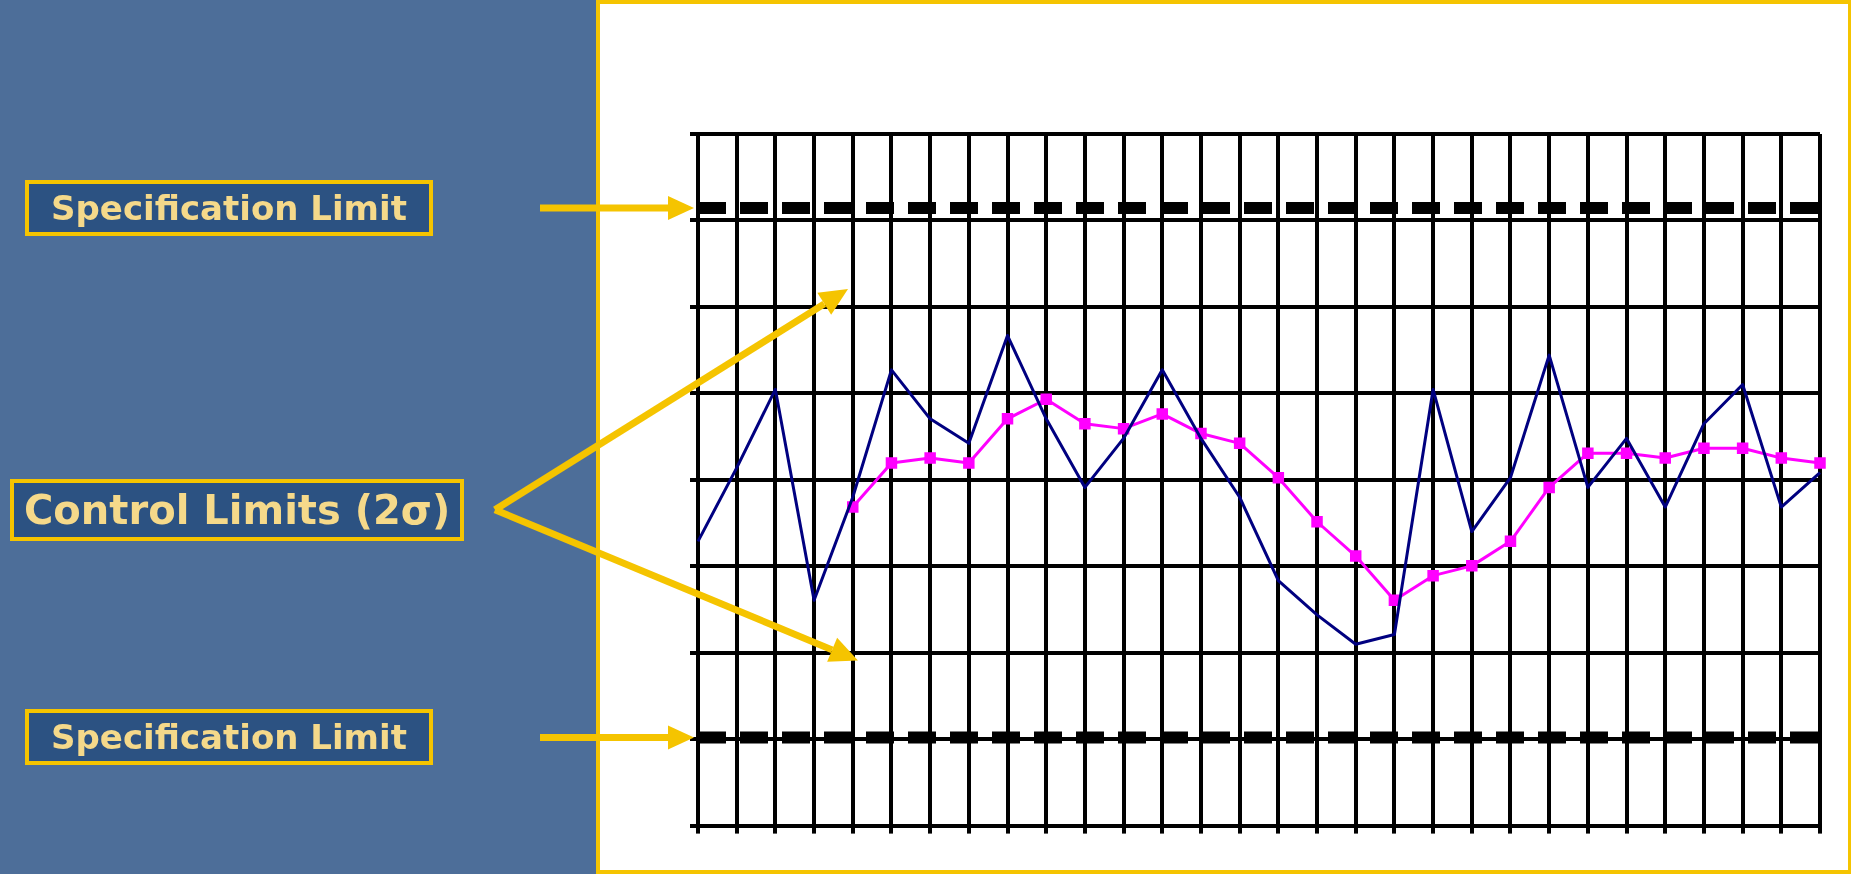 The image size is (1851, 874). What do you see at coordinates (237, 509) in the screenshot?
I see `text: Control Limits (2σ)` at bounding box center [237, 509].